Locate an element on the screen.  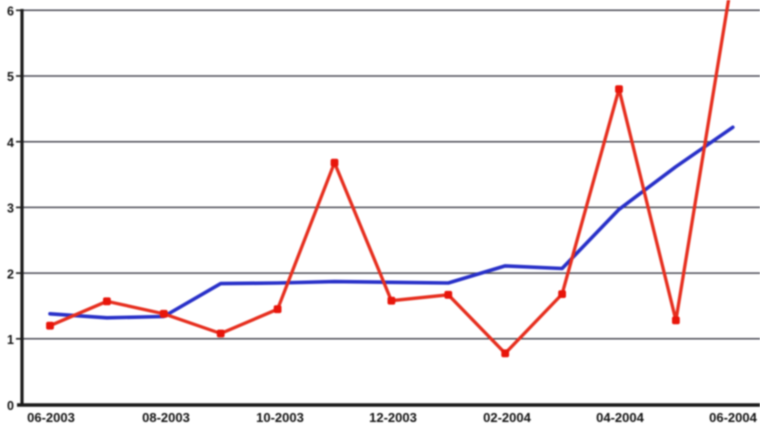
svg-text: 5 is located at coordinates (10, 77).